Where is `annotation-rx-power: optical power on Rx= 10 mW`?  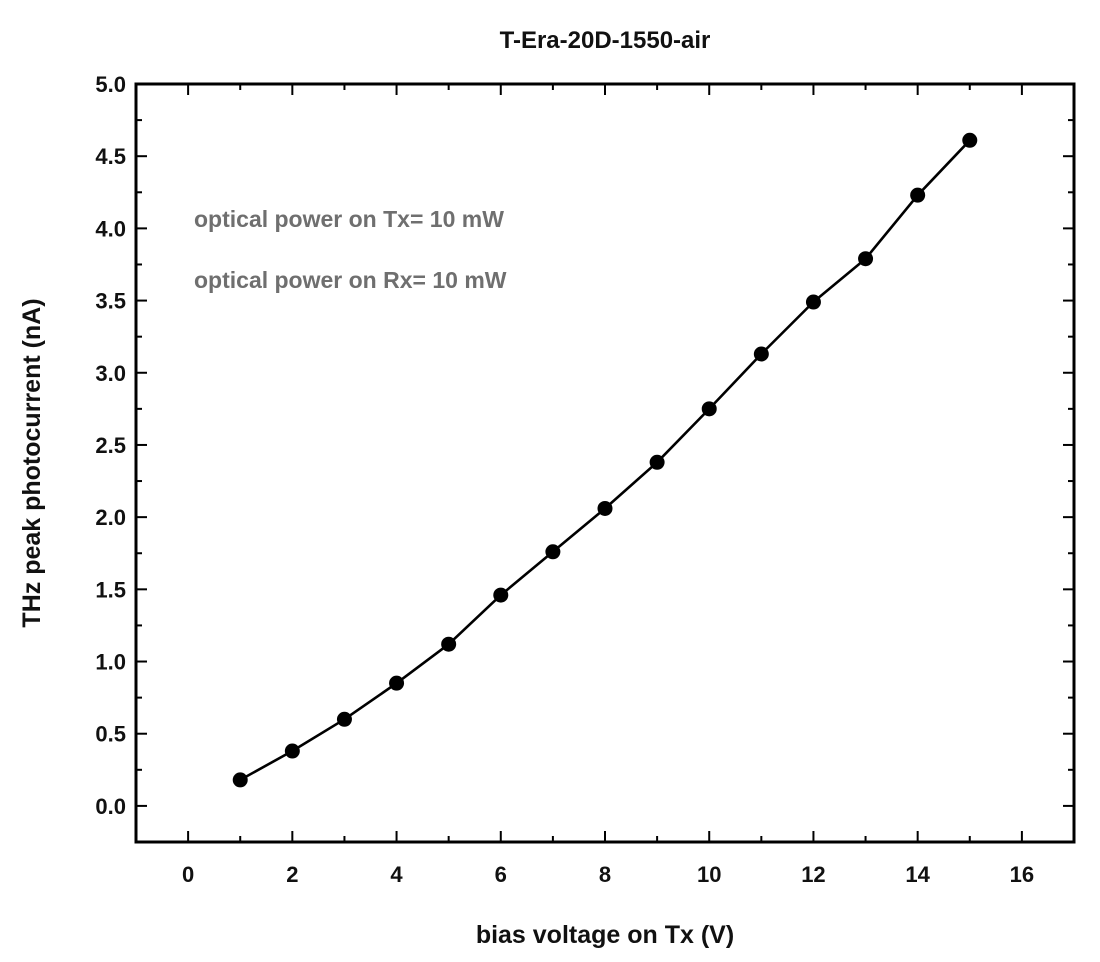
annotation-rx-power: optical power on Rx= 10 mW is located at coordinates (350, 280).